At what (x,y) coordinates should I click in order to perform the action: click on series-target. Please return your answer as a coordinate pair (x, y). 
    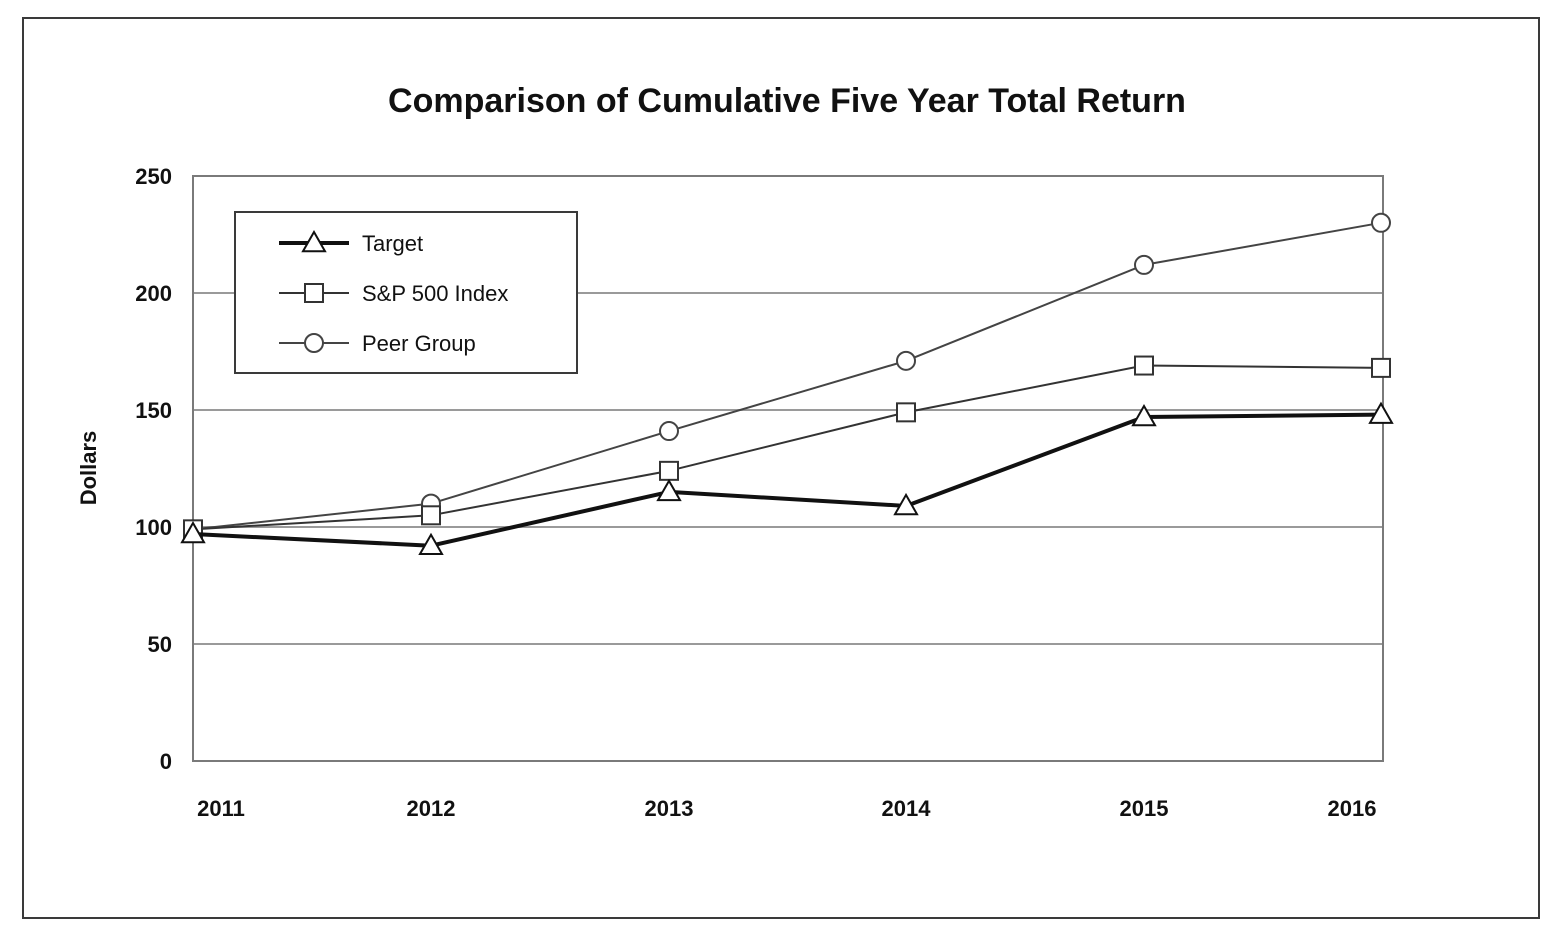
    Looking at the image, I should click on (787, 478).